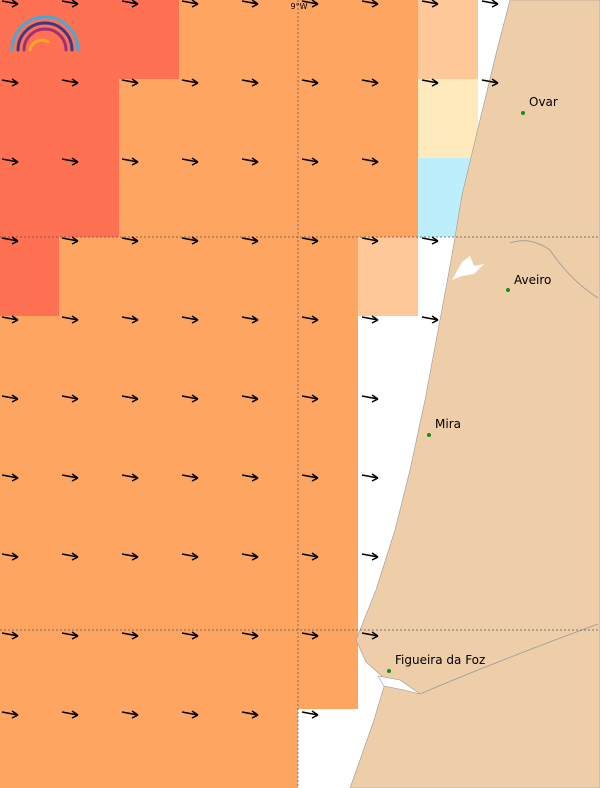  What do you see at coordinates (440, 660) in the screenshot?
I see `place-label: Figueira da Foz` at bounding box center [440, 660].